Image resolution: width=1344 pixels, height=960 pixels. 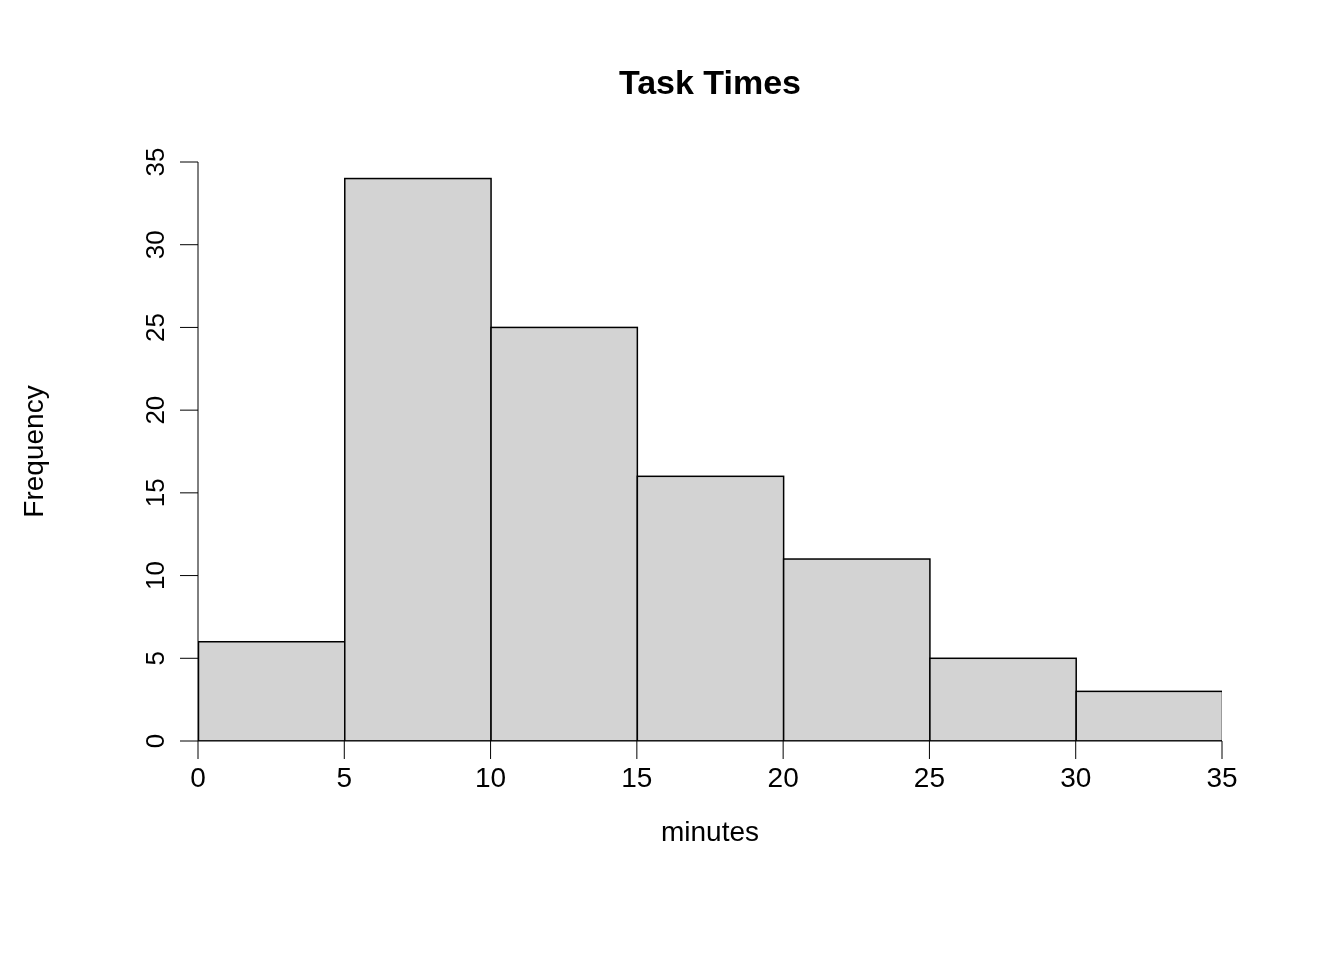 I want to click on y-tick-label: 10, so click(x=155, y=576).